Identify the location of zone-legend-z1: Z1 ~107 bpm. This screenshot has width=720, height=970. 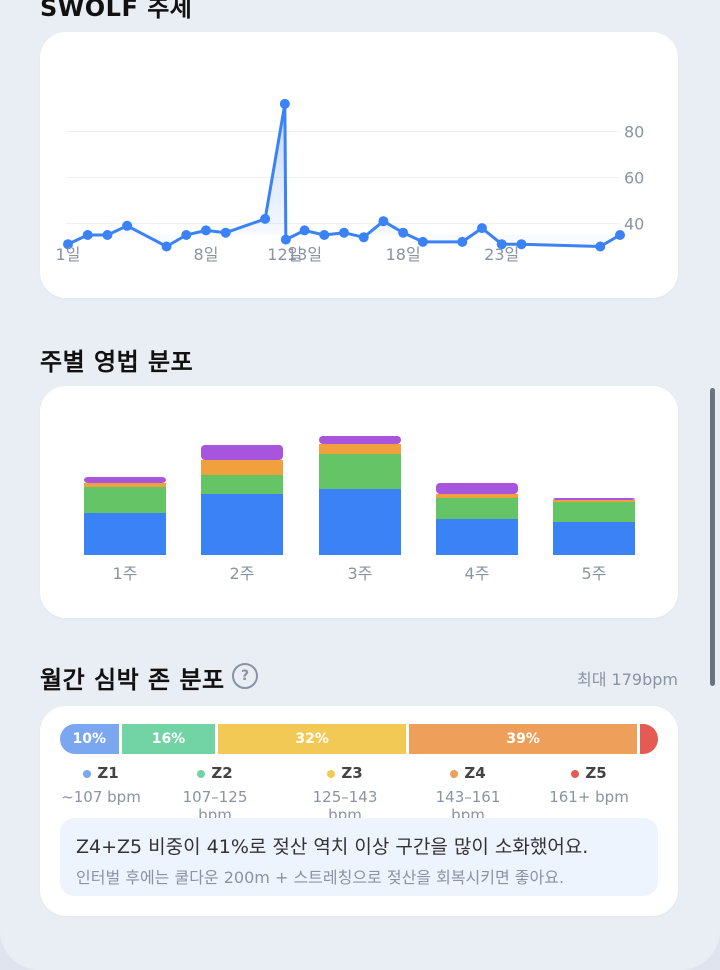
(101, 785).